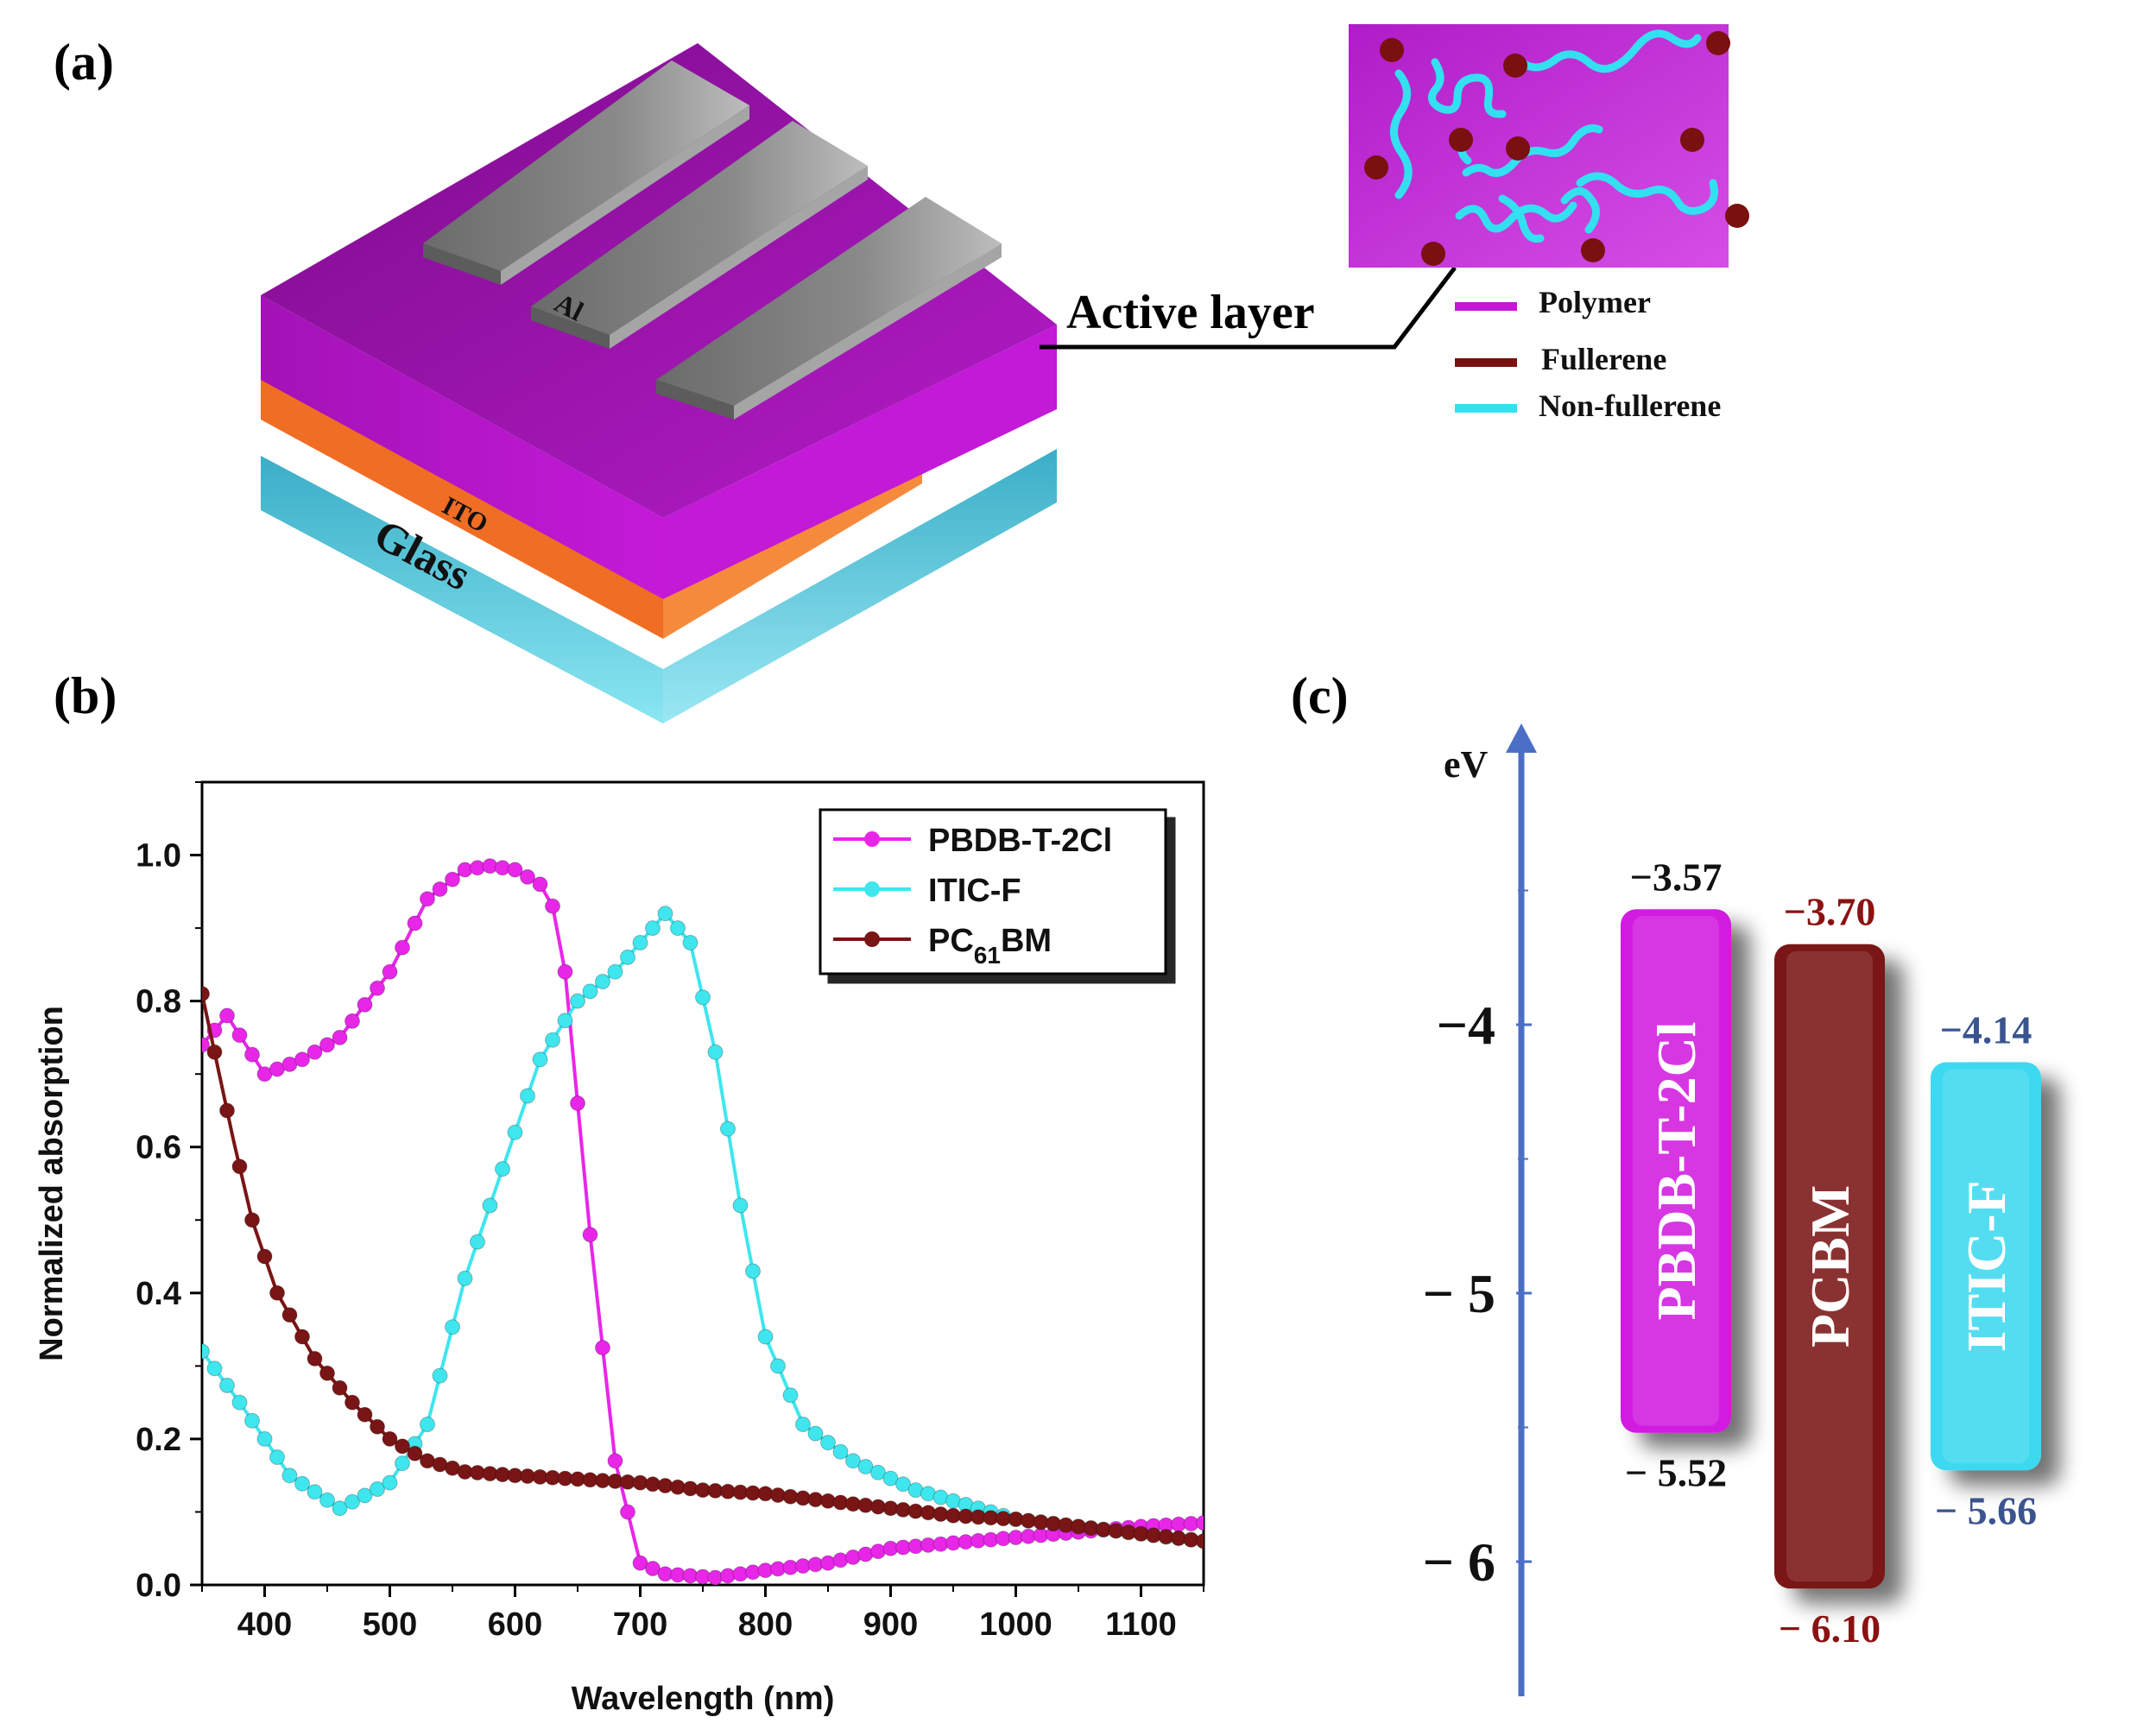 The width and height of the screenshot is (2143, 1736). I want to click on y-axis: 0.0 0.2 0.4 0.6 0.8 1.0, so click(169, 1192).